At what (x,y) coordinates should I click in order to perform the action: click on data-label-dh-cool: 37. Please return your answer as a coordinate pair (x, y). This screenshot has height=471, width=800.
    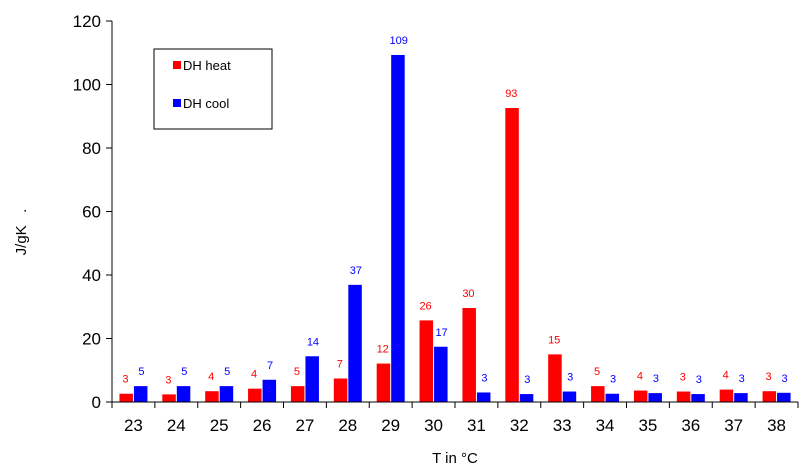
    Looking at the image, I should click on (356, 271).